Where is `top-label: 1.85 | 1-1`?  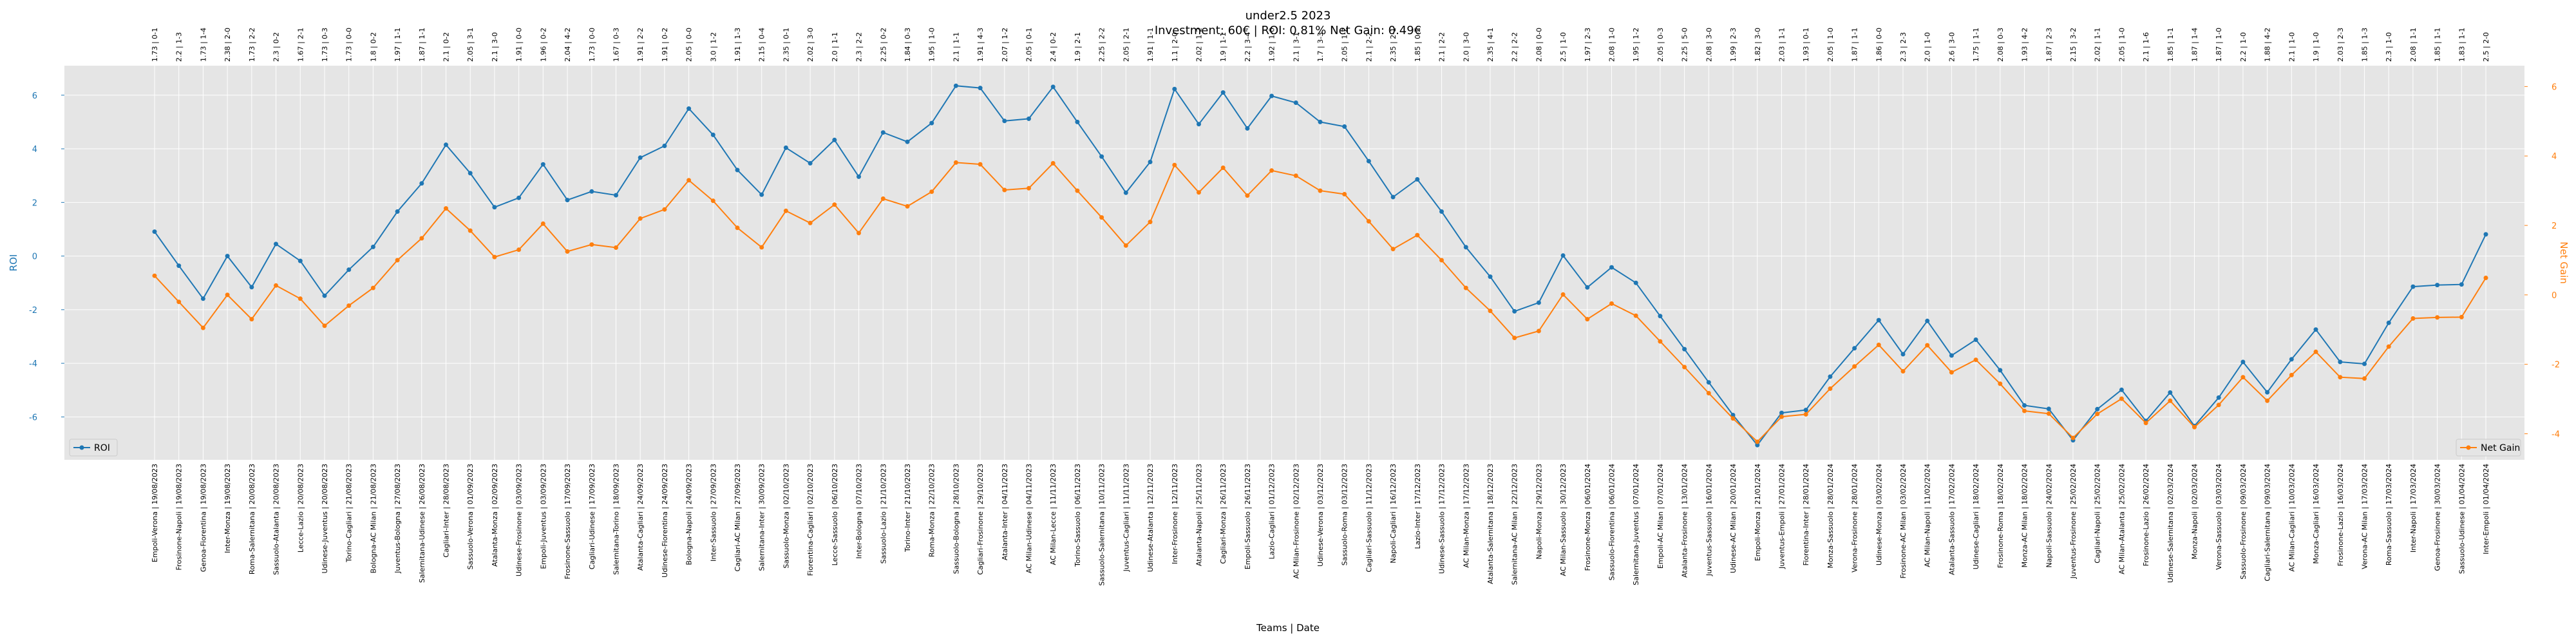
top-label: 1.85 | 1-1 is located at coordinates (2170, 45).